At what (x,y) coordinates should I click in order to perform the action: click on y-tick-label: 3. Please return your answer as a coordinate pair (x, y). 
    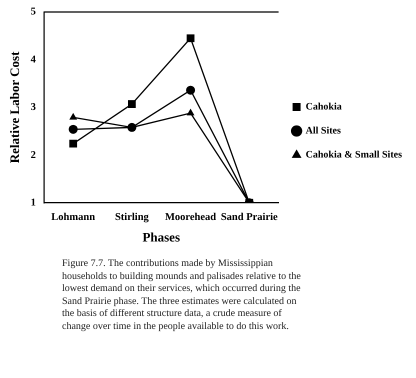
    Looking at the image, I should click on (33, 108).